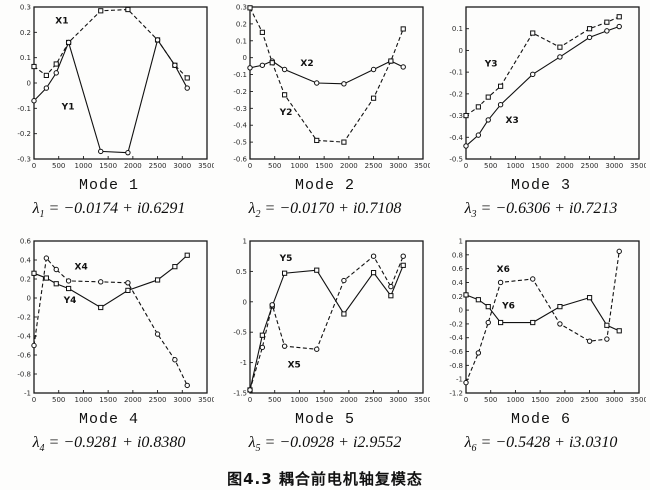  I want to click on svg-text: 0.8, so click(457, 256).